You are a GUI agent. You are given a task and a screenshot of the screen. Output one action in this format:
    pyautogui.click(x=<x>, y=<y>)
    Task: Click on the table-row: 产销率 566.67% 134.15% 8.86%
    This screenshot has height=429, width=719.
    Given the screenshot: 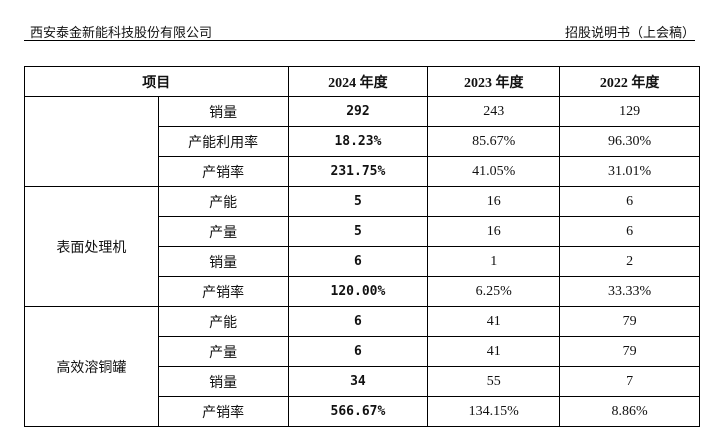 What is the action you would take?
    pyautogui.click(x=362, y=411)
    